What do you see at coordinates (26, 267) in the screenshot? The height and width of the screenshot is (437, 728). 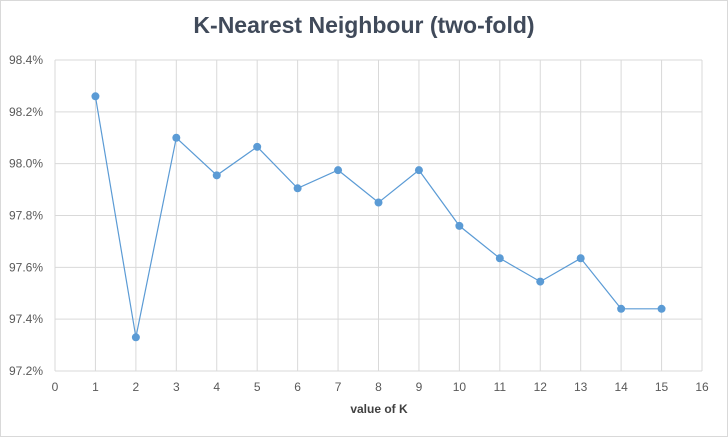 I see `y-tick-label: 97.6%` at bounding box center [26, 267].